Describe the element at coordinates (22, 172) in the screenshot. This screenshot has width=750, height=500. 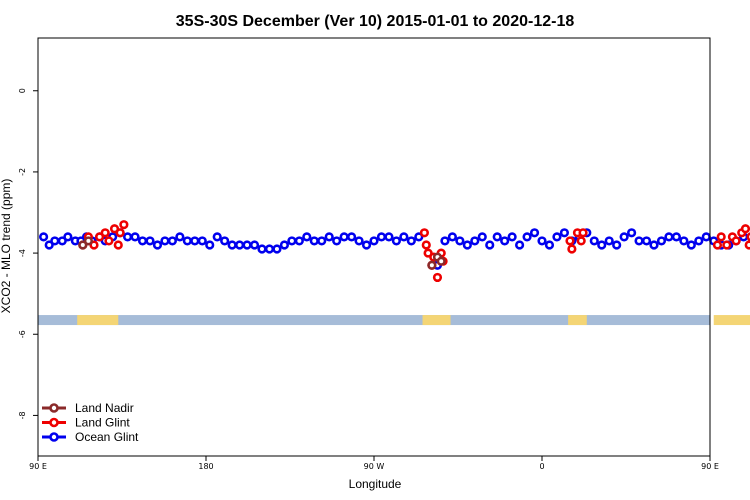
I see `y-tick-label: -2` at that location.